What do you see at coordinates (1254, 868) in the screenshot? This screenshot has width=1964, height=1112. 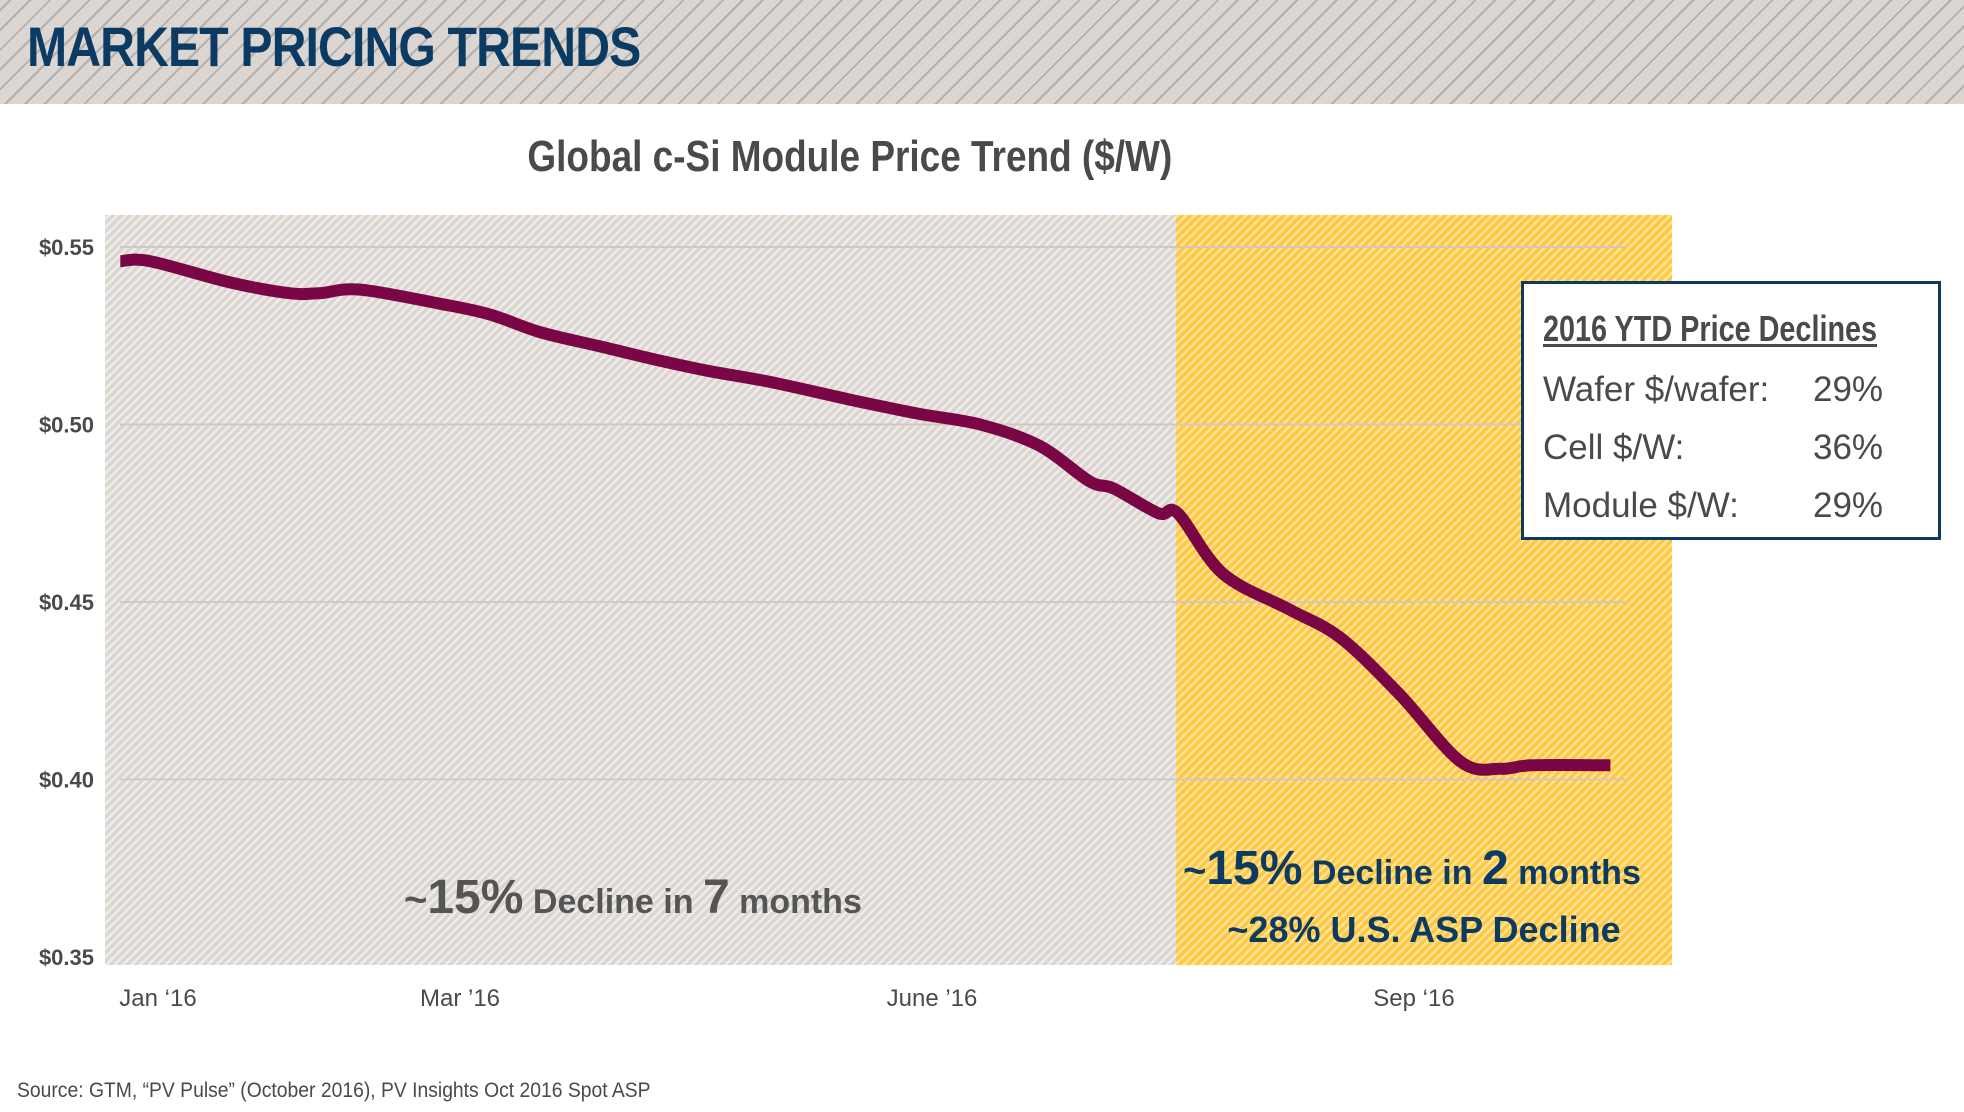 I see `annotation-2-months-pct: 15%` at bounding box center [1254, 868].